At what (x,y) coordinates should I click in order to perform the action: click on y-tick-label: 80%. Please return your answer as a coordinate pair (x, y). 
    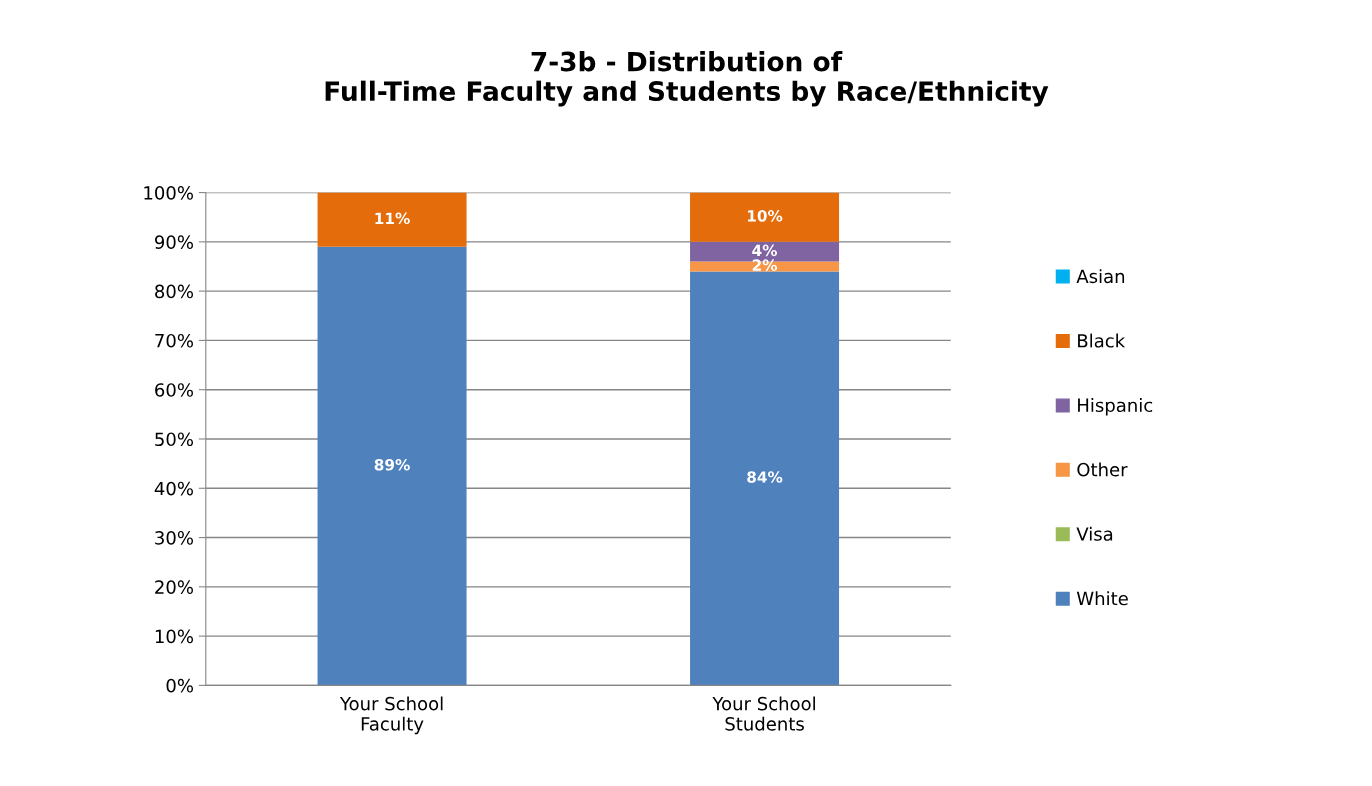
    Looking at the image, I should click on (174, 291).